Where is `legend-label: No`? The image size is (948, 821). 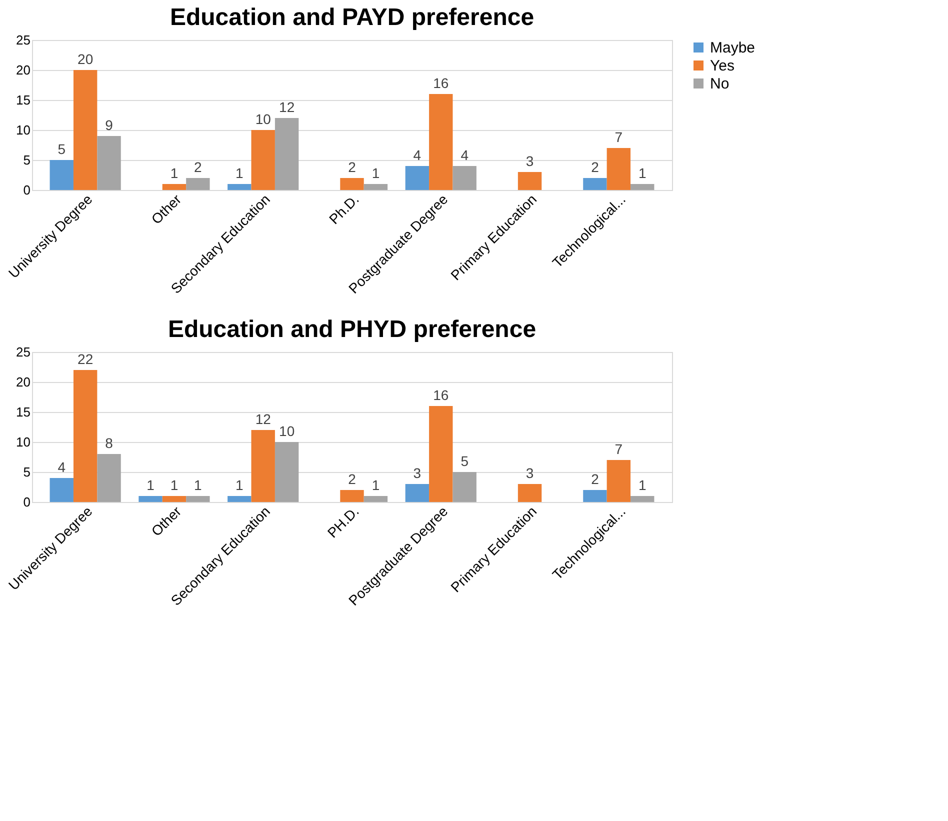 legend-label: No is located at coordinates (720, 84).